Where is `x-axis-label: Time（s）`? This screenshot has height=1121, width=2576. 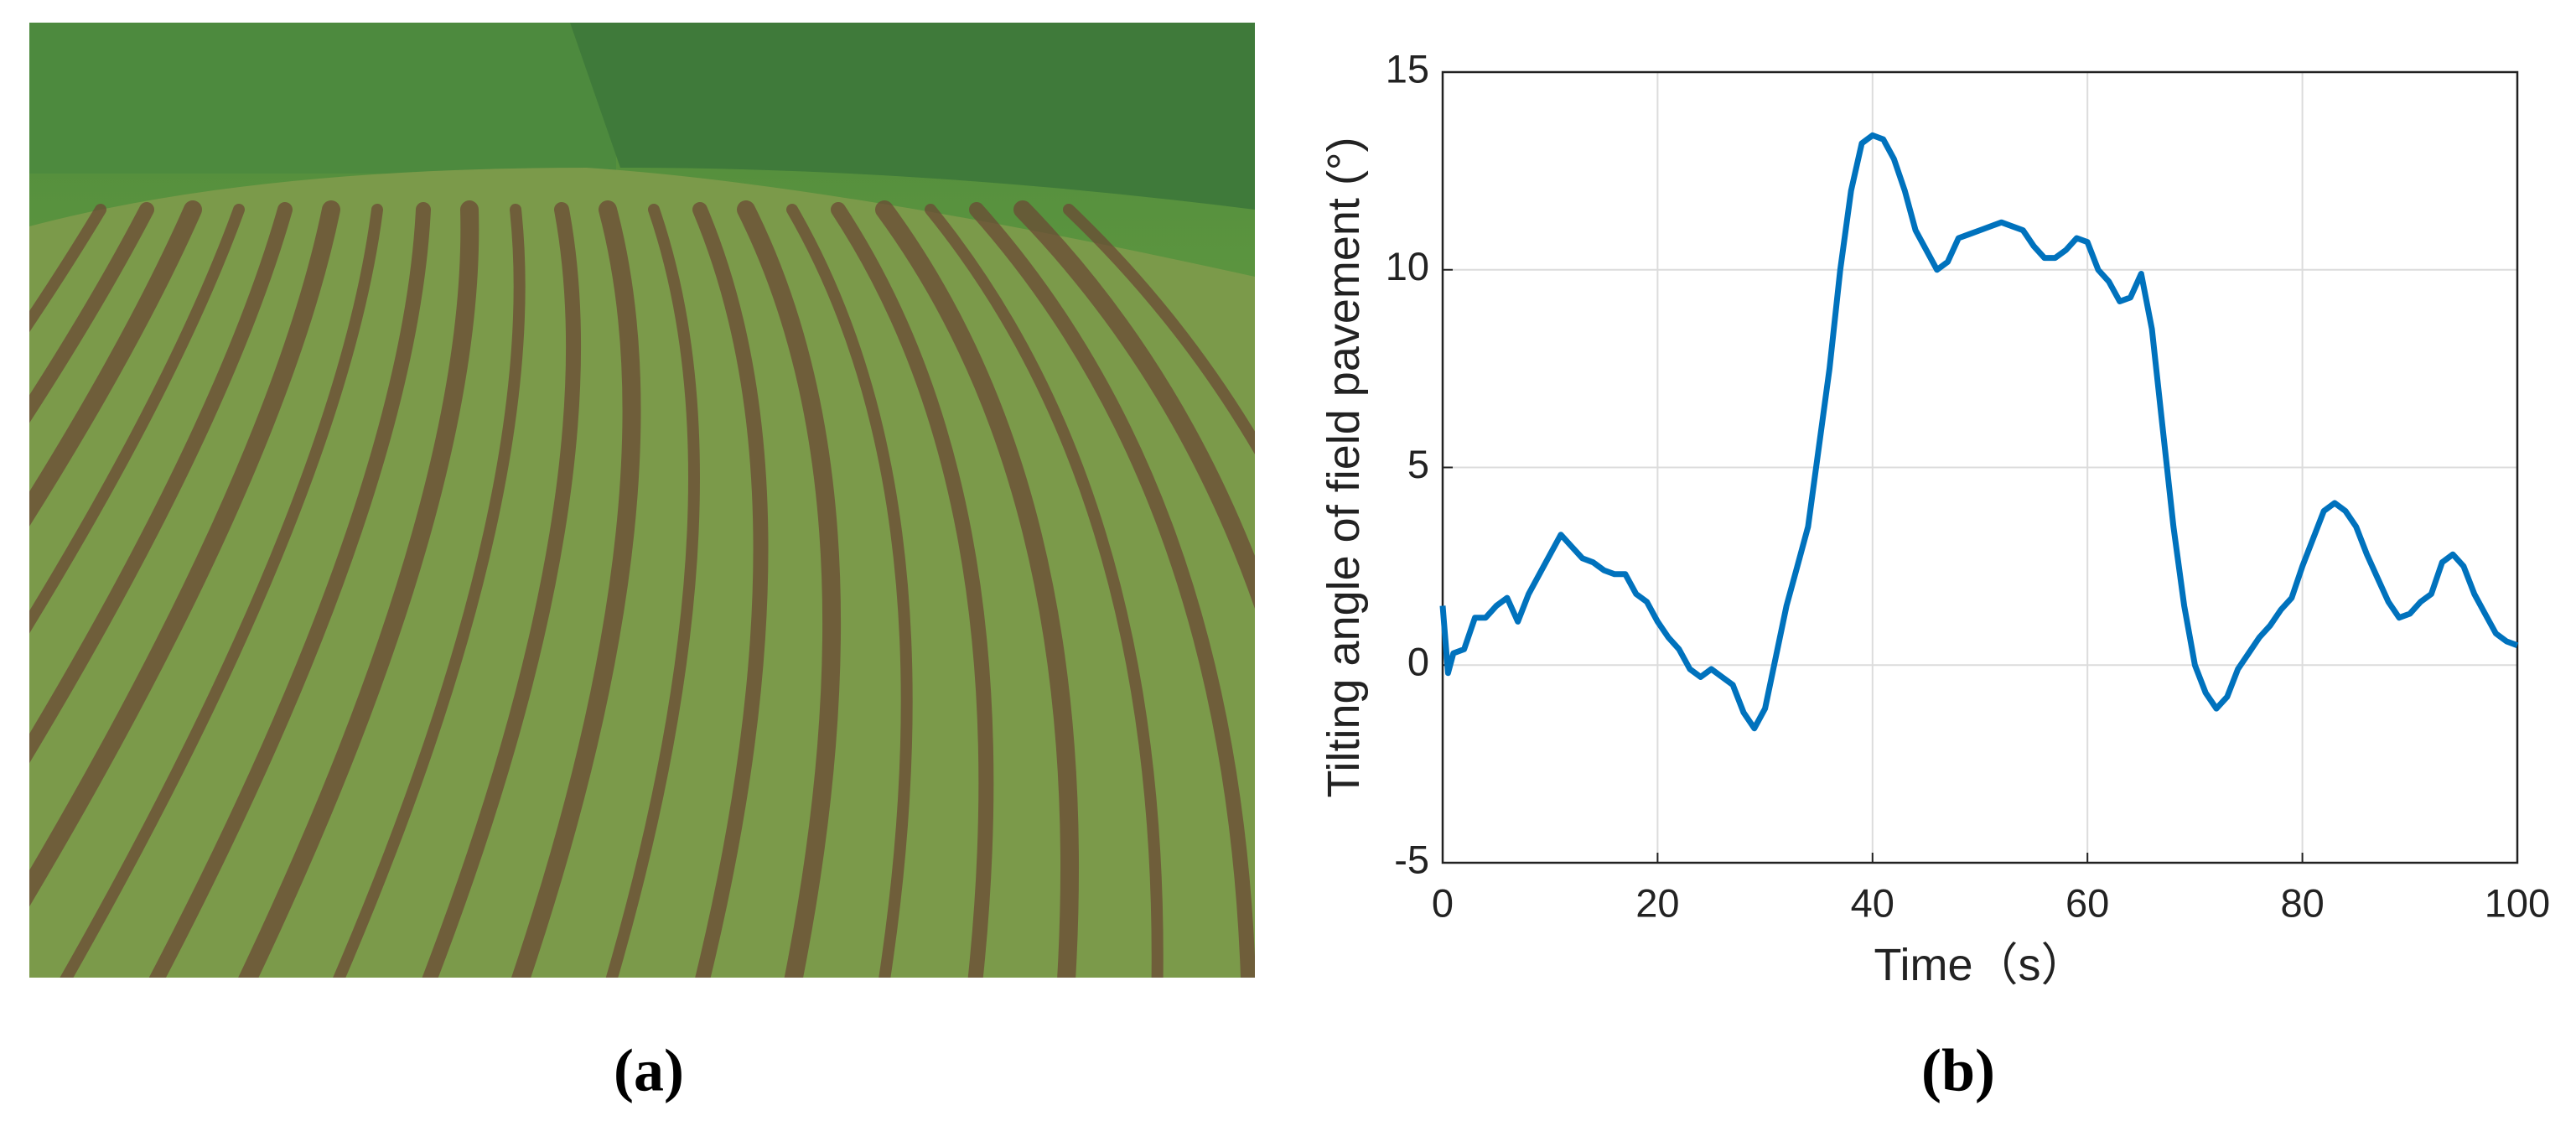
x-axis-label: Time（s） is located at coordinates (1980, 965).